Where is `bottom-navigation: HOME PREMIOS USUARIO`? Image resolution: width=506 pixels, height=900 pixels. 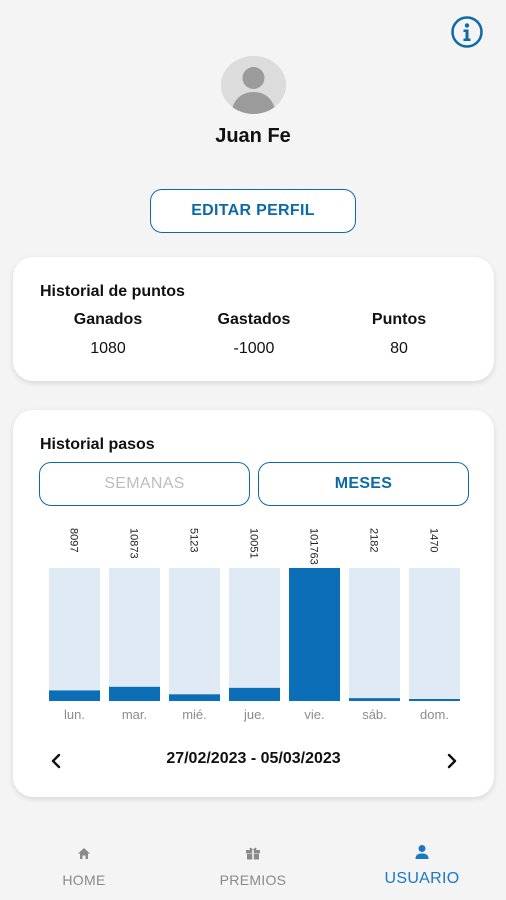
bottom-navigation: HOME PREMIOS USUARIO is located at coordinates (253, 868).